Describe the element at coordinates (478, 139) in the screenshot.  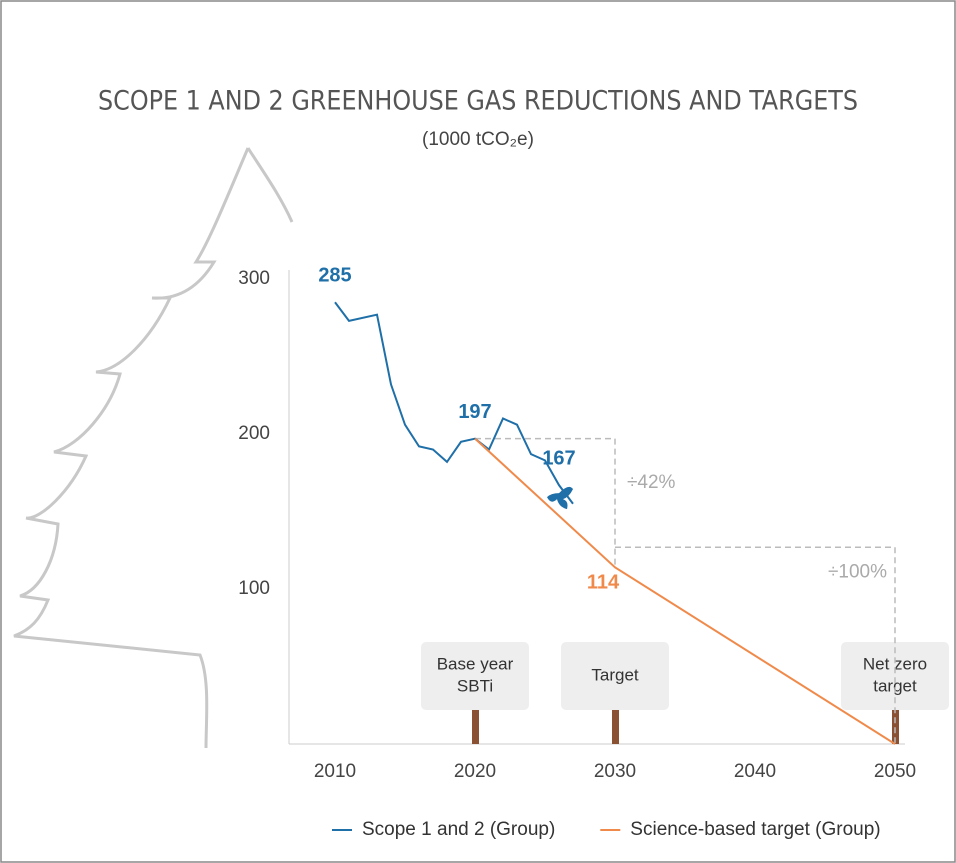
I see `chart-subtitle: (1000 tCO₂e)` at that location.